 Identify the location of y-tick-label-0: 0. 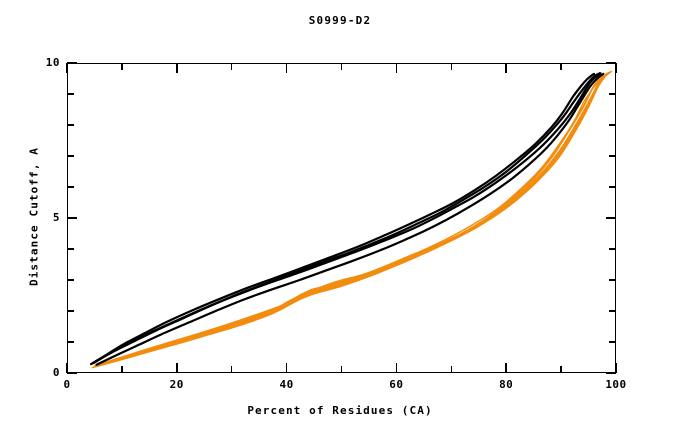
(56, 372).